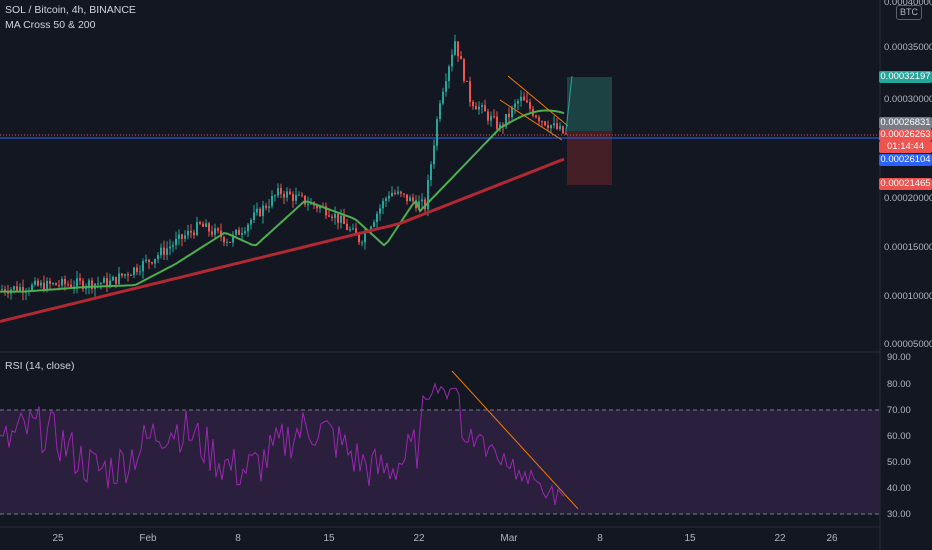 The width and height of the screenshot is (932, 550). Describe the element at coordinates (50, 25) in the screenshot. I see `ma-cross-legend: MA Cross 50 & 200` at that location.